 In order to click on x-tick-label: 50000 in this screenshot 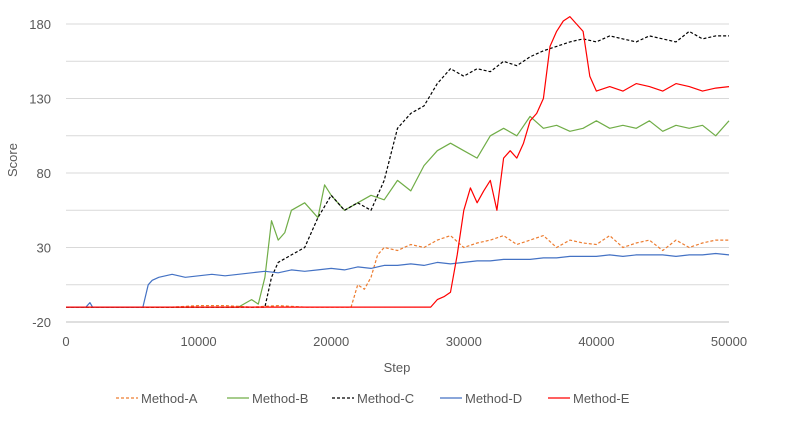, I will do `click(729, 341)`.